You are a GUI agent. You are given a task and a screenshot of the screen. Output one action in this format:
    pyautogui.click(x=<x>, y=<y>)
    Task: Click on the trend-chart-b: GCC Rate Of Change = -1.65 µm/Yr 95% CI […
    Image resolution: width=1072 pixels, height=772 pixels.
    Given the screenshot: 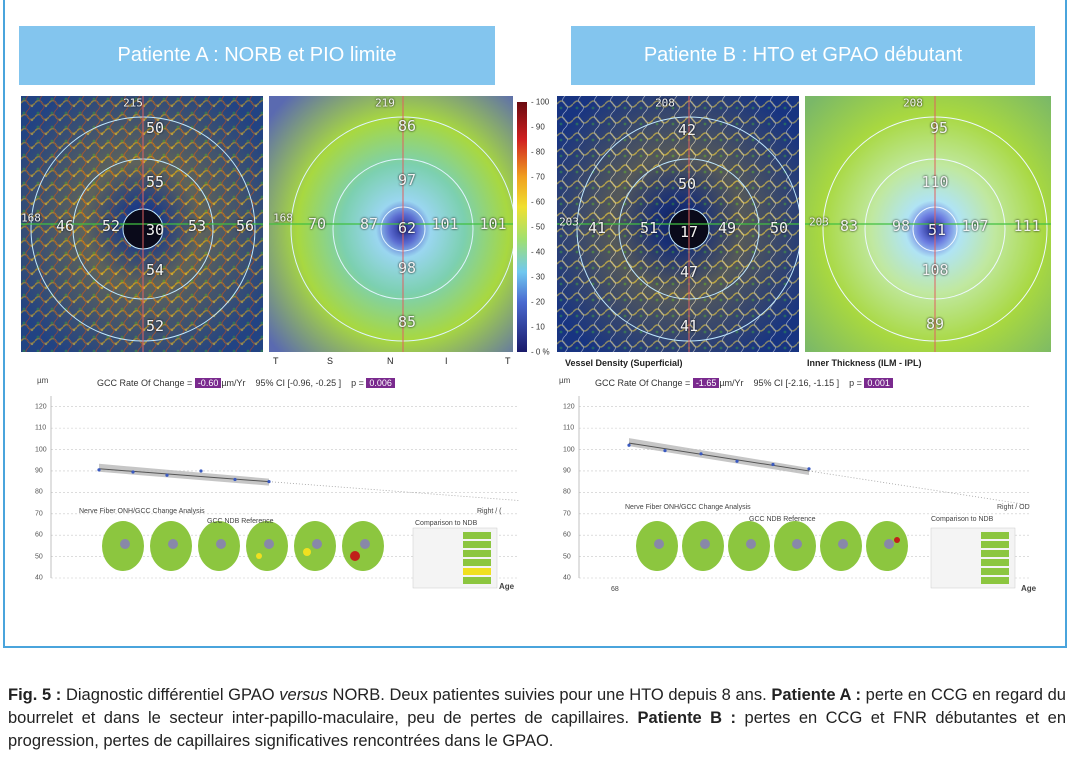 What is the action you would take?
    pyautogui.click(x=795, y=485)
    